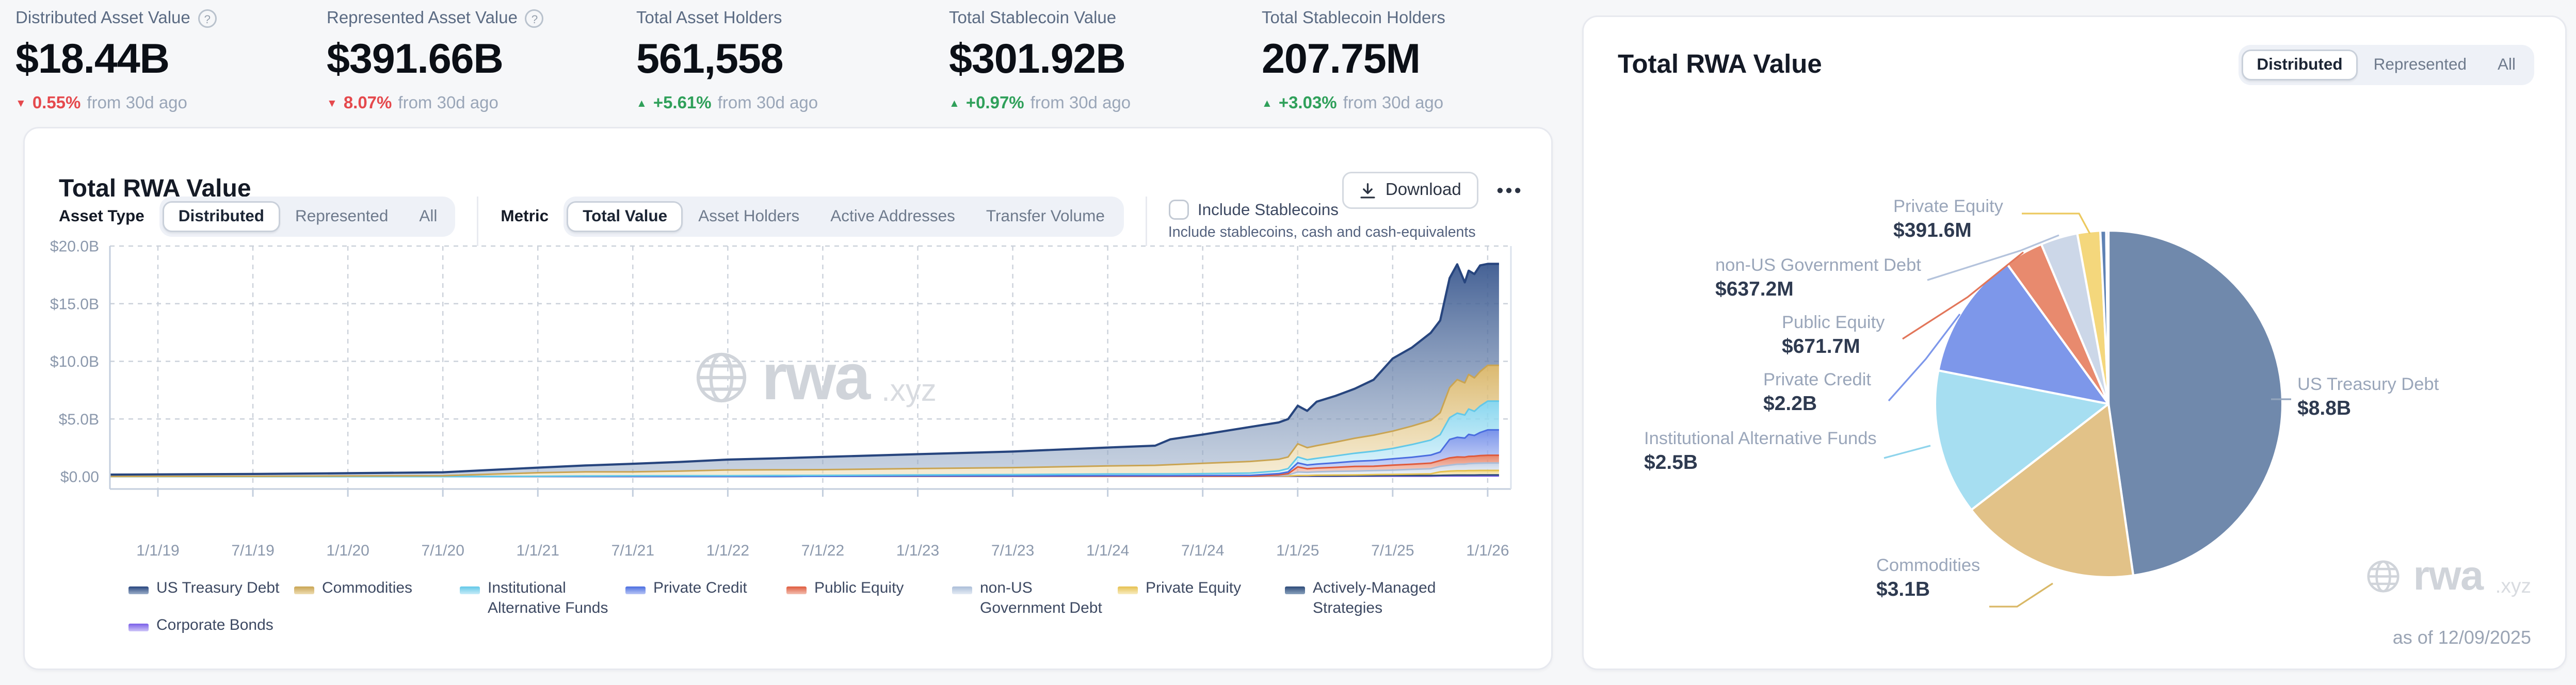  I want to click on legend-label: non-US Government Debt, so click(1041, 598).